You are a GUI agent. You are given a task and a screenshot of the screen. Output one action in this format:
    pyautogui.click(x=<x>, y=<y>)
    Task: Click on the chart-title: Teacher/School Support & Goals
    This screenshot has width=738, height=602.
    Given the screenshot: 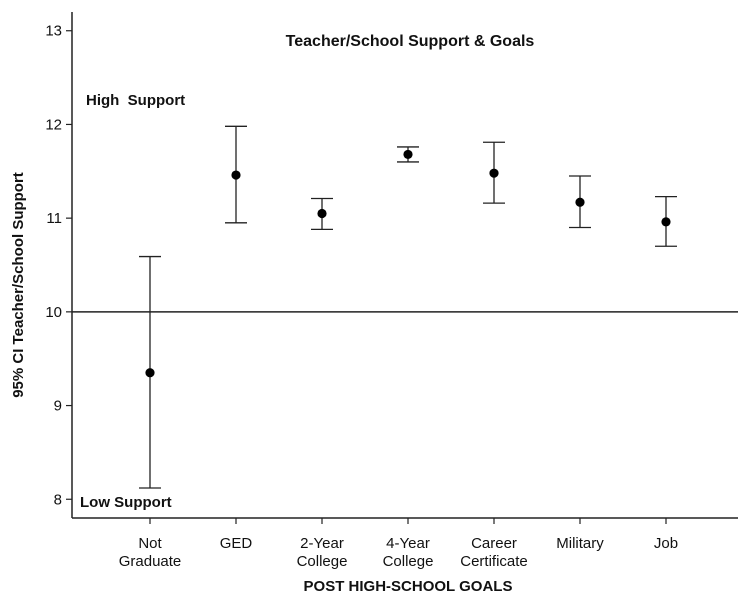 What is the action you would take?
    pyautogui.click(x=410, y=41)
    